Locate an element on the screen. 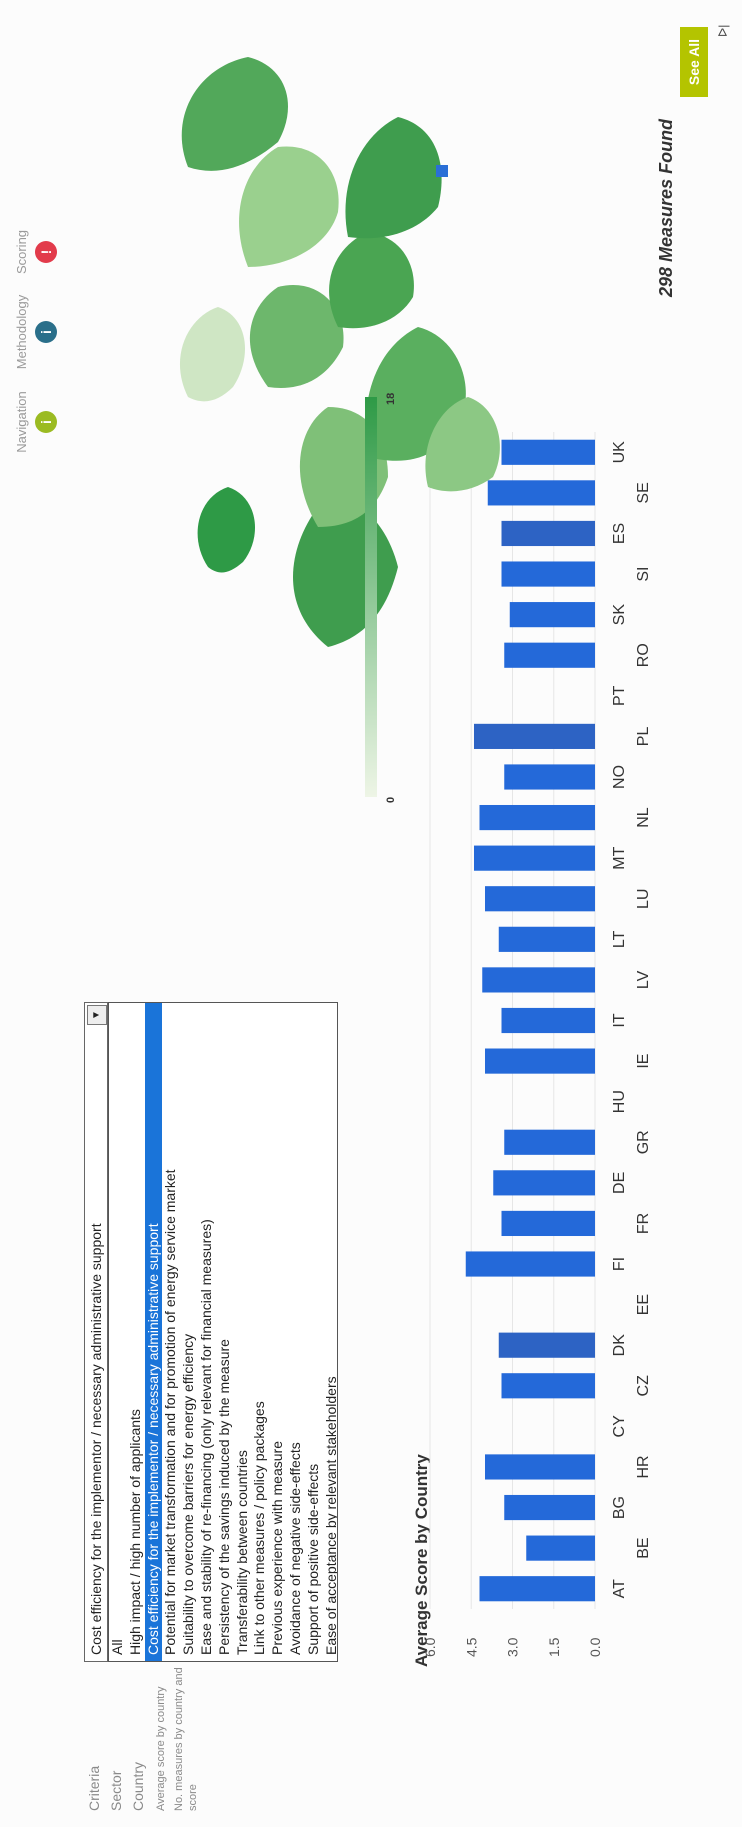 This screenshot has width=742, height=1827. bar-at is located at coordinates (537, 1589).